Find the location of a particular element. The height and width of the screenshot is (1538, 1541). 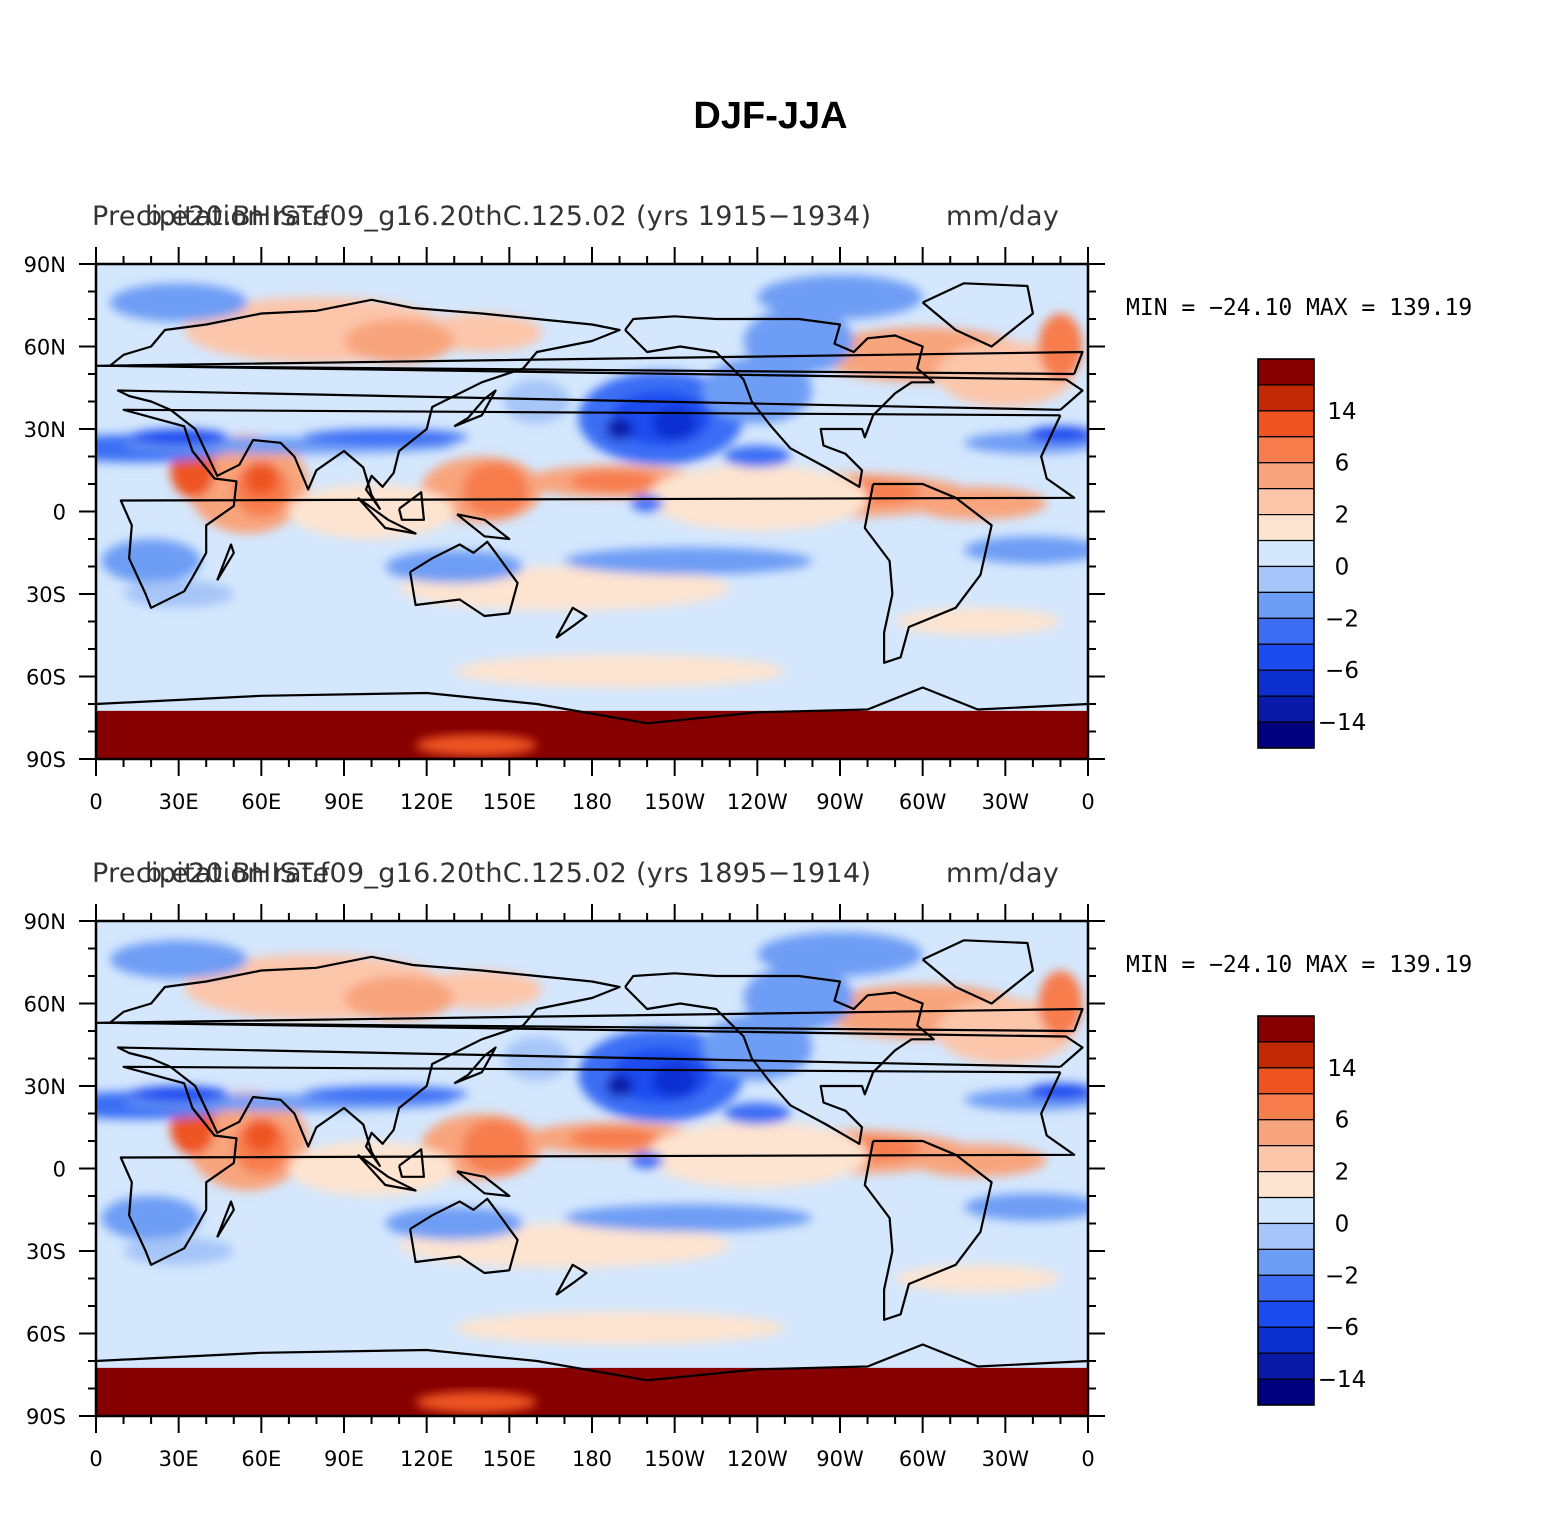

colorbar-frame is located at coordinates (1286, 553).